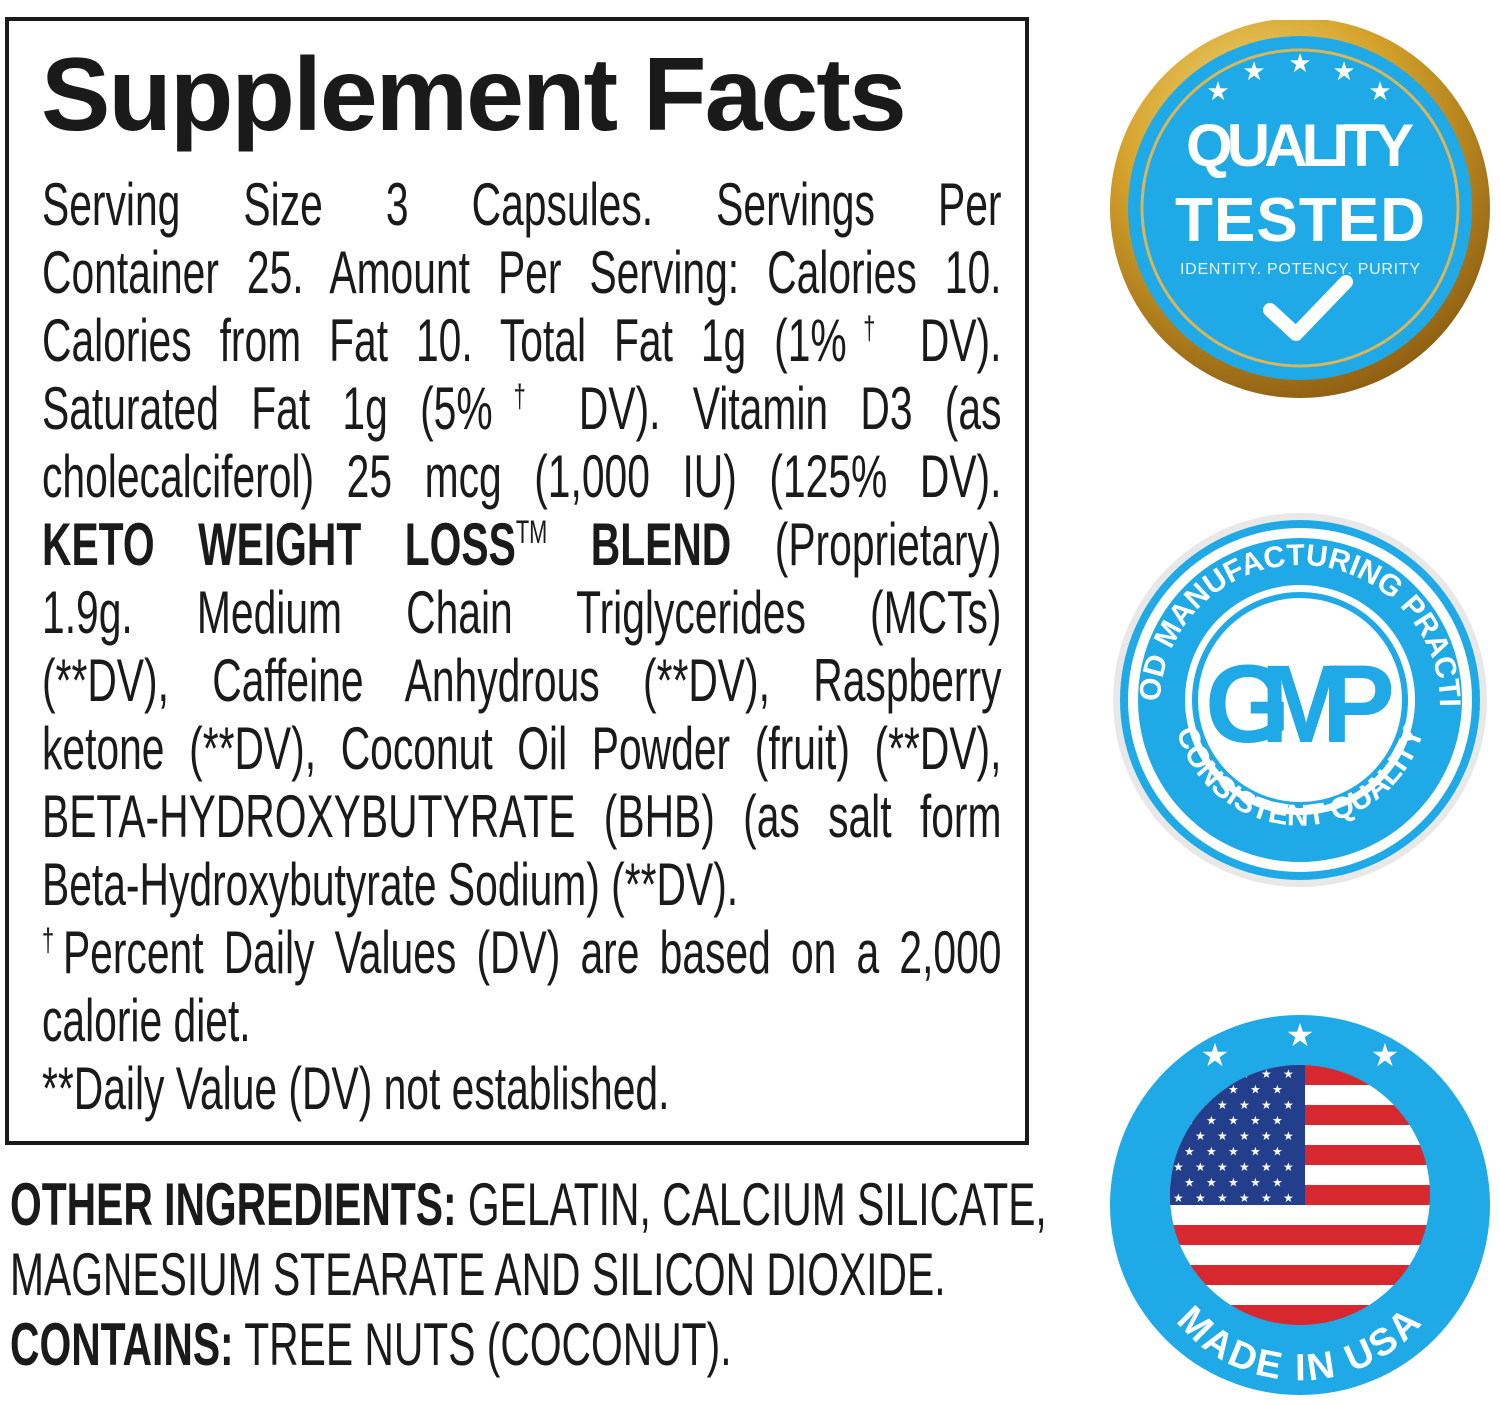 The height and width of the screenshot is (1405, 1500). I want to click on text-line: **Daily Value (DV) not established., so click(521, 1089).